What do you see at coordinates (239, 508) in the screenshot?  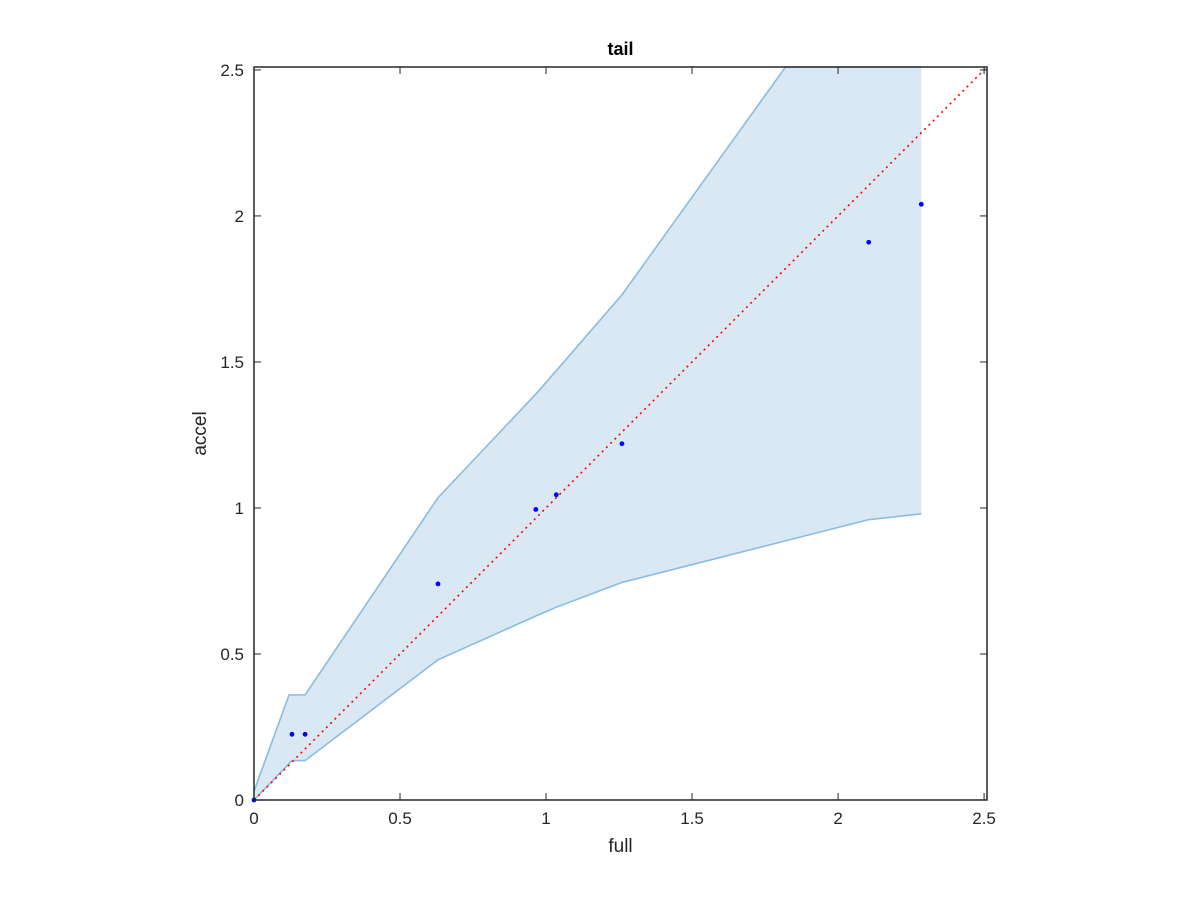 I see `y-tick-label: 1` at bounding box center [239, 508].